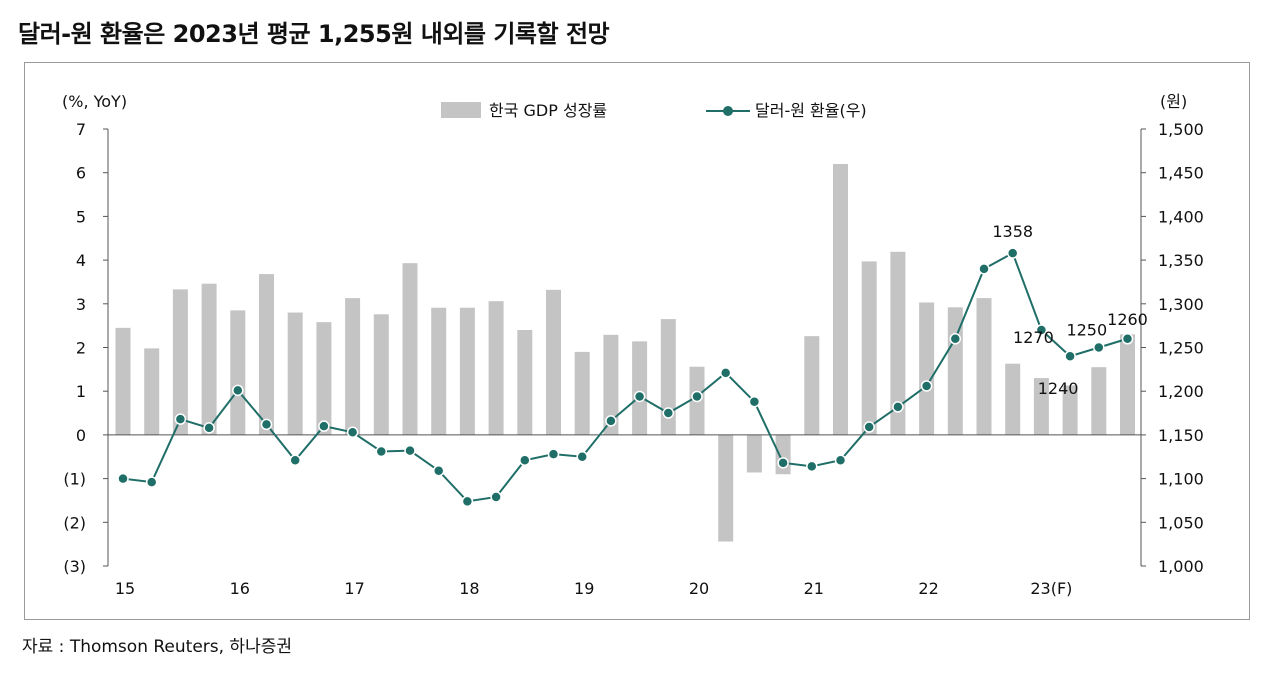 The width and height of the screenshot is (1282, 676). What do you see at coordinates (85, 348) in the screenshot?
I see `left-axis-ticks: 7 6 5 4 3 2 1 0 (1) (2) (3)` at bounding box center [85, 348].